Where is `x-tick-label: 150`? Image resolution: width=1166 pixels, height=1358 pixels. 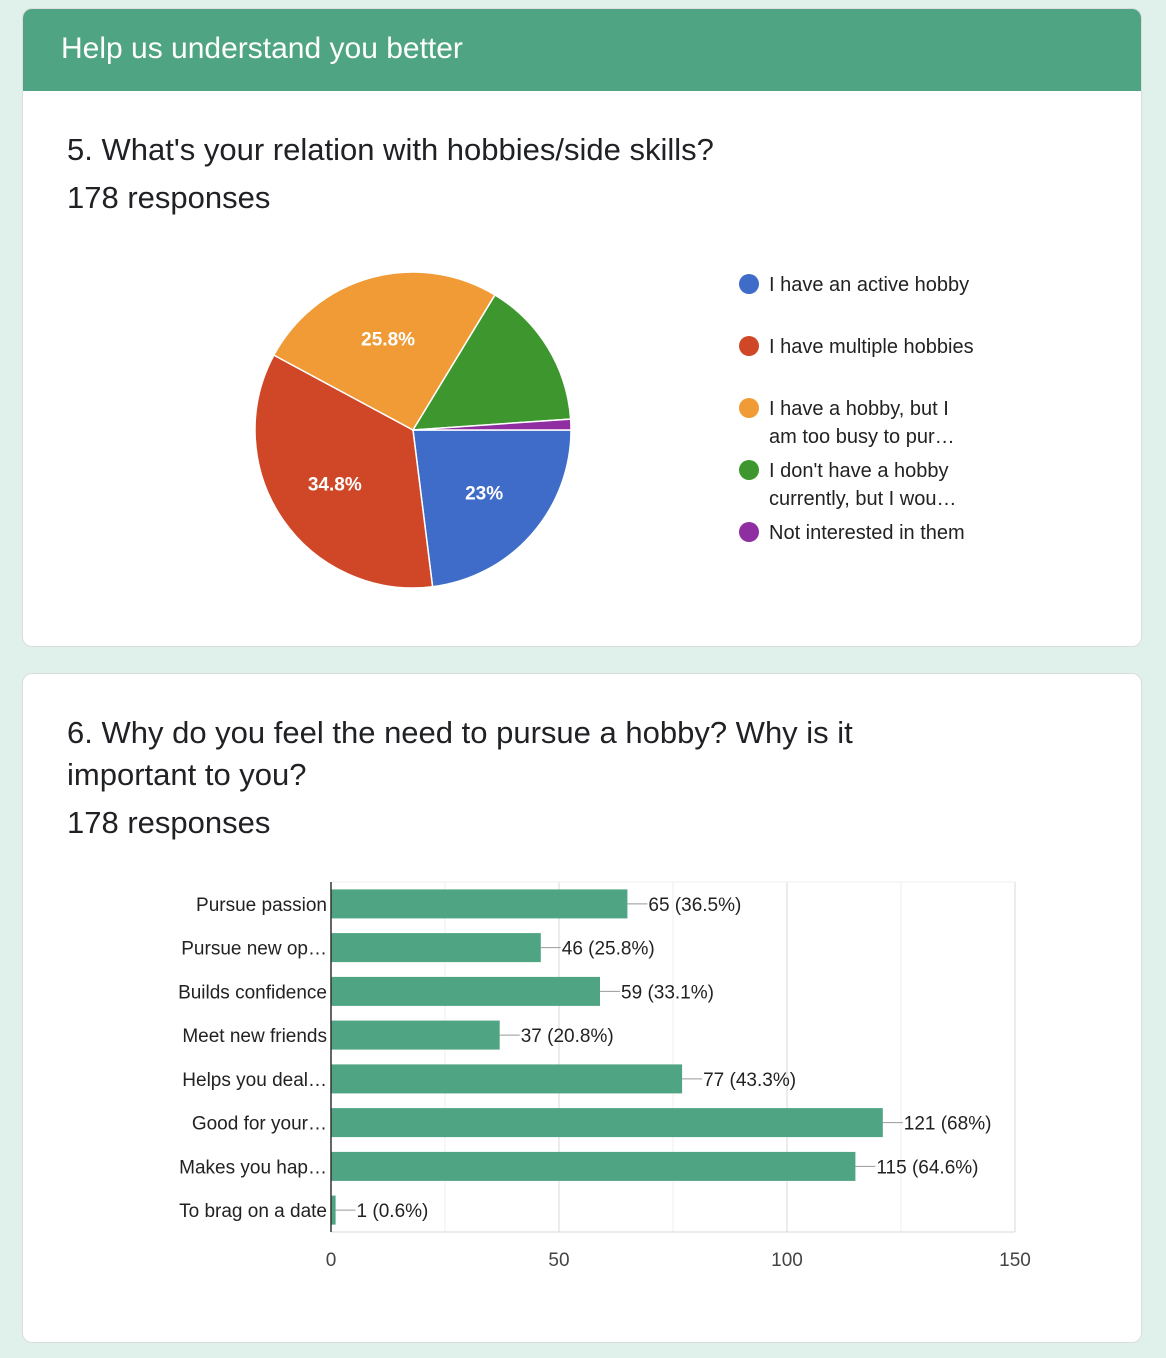
x-tick-label: 150 is located at coordinates (1015, 1260).